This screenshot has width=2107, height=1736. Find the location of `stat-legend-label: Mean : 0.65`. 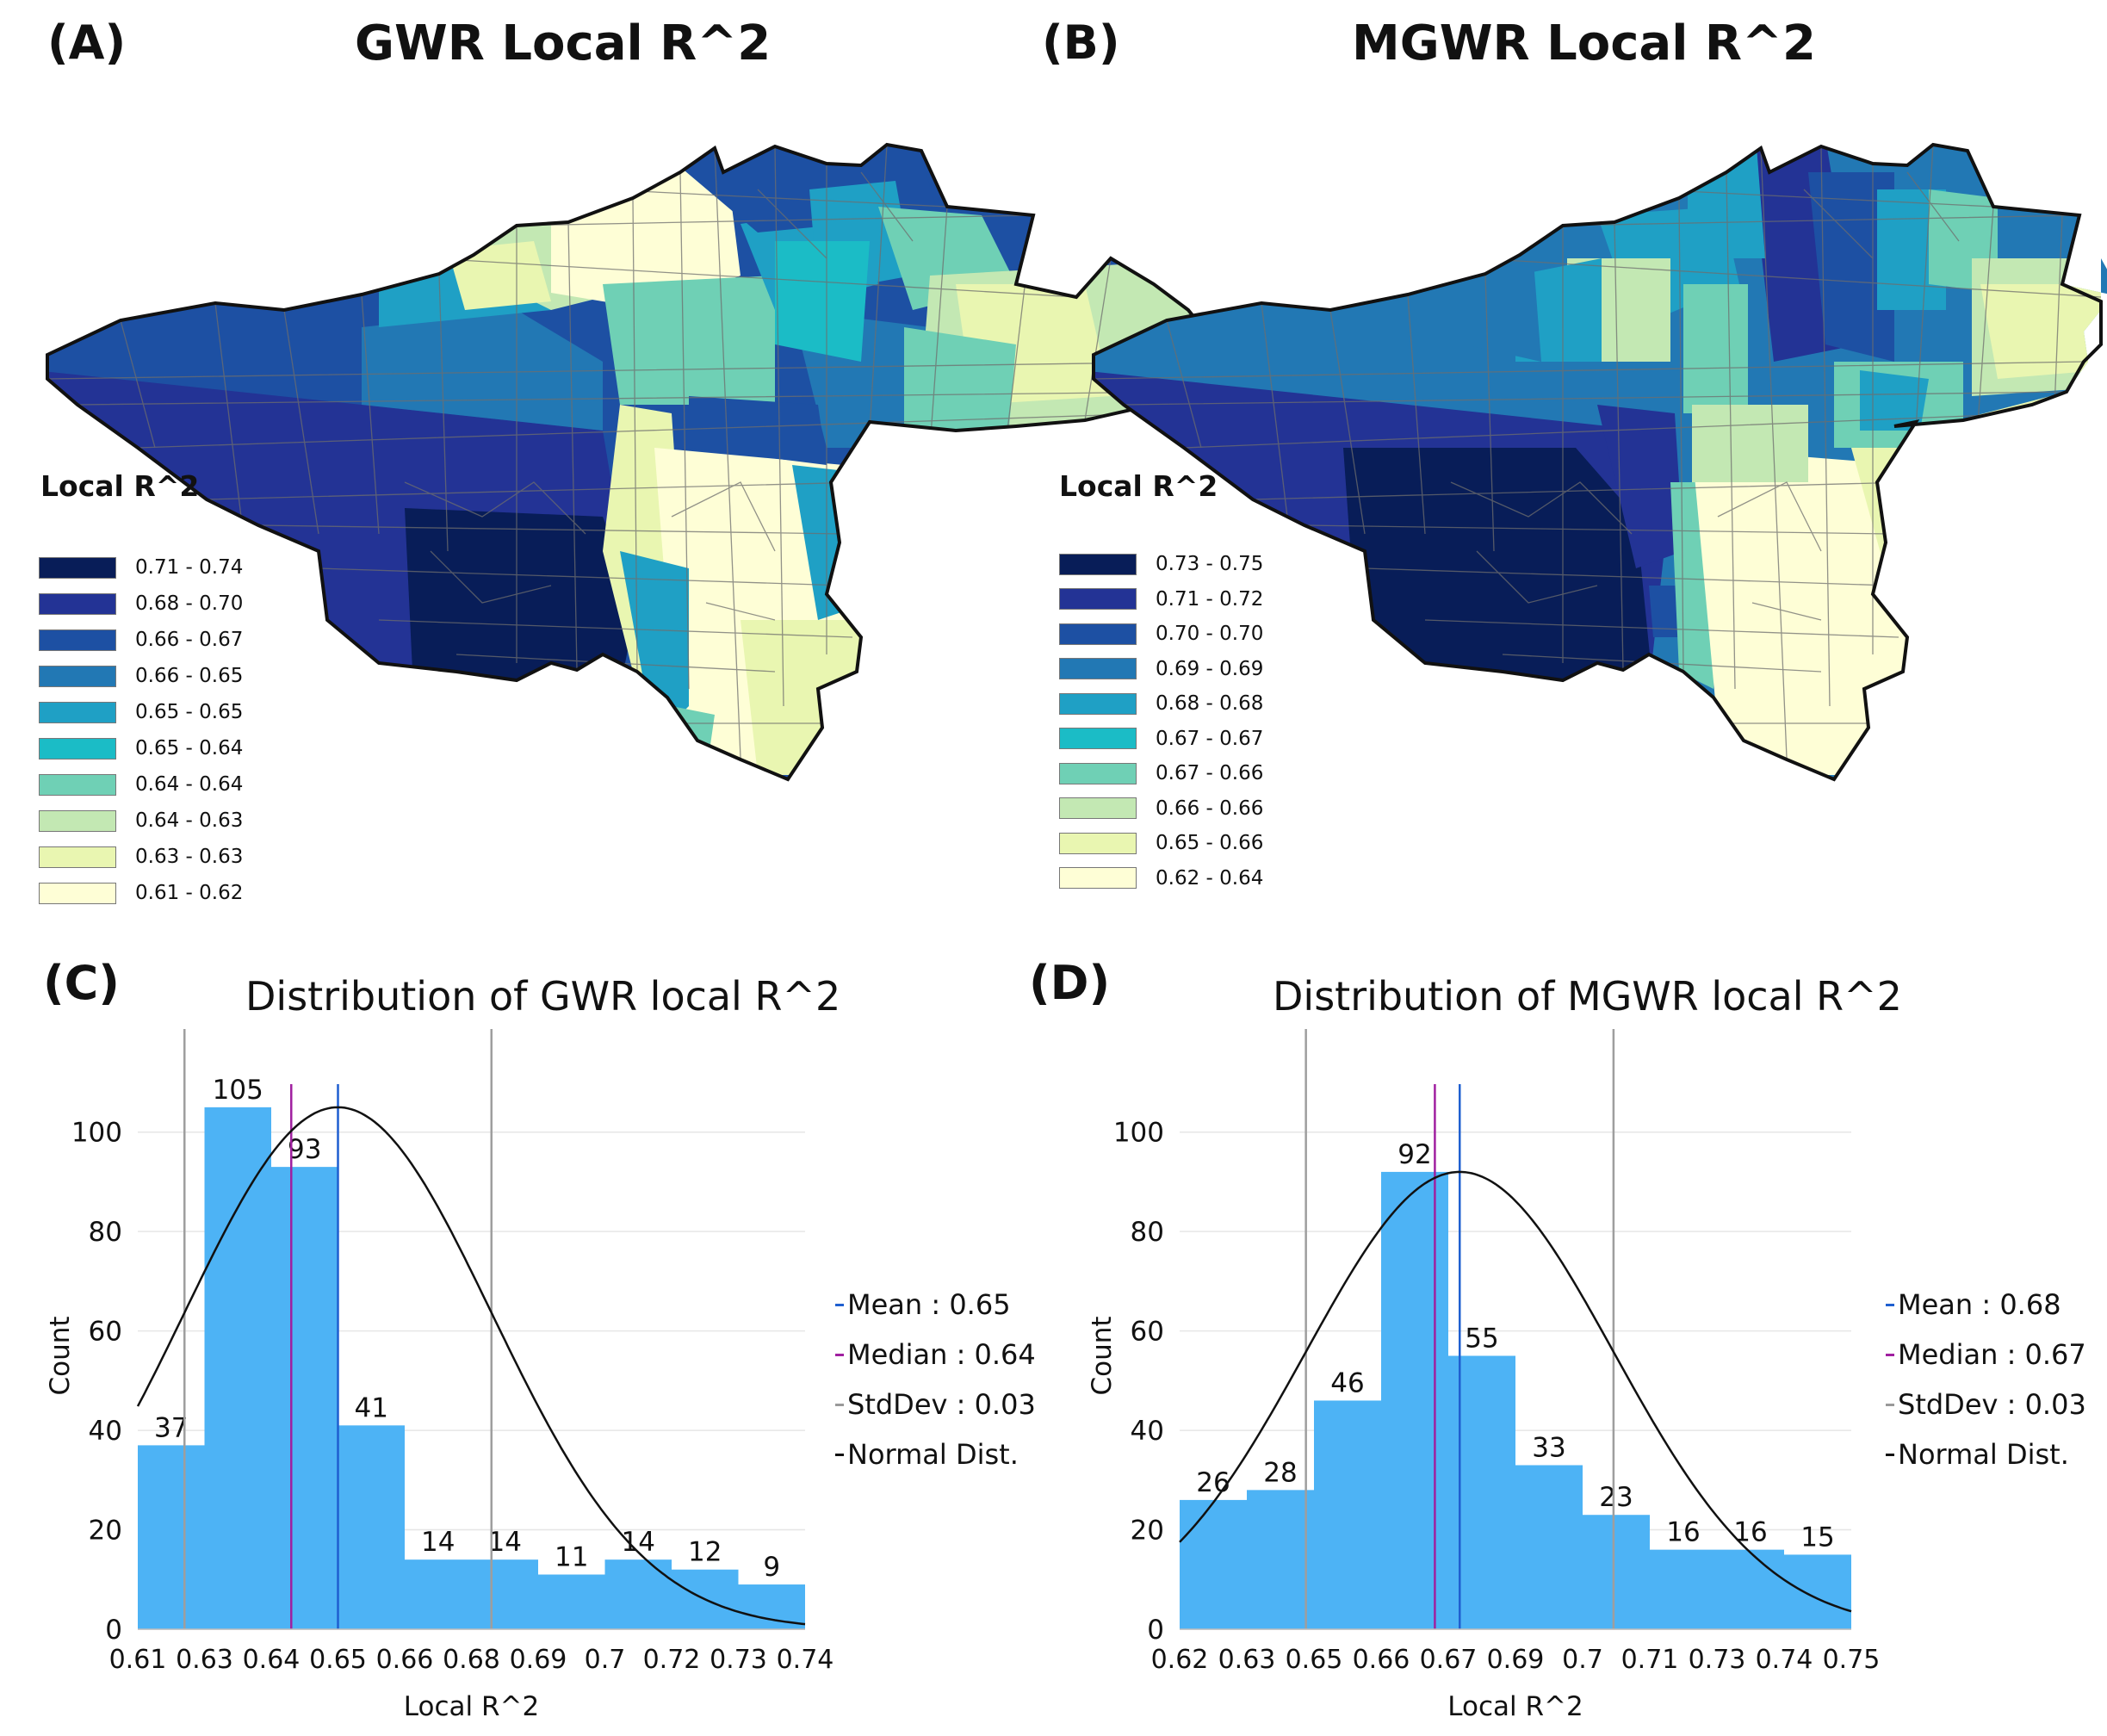

stat-legend-label: Mean : 0.65 is located at coordinates (929, 1305).